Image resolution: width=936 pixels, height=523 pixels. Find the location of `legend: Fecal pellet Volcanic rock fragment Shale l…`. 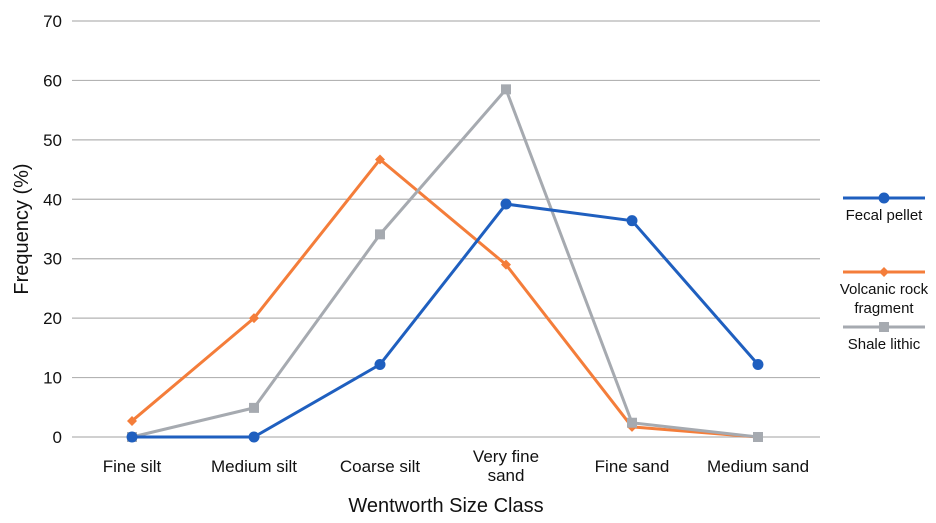

legend: Fecal pellet Volcanic rock fragment Shale l… is located at coordinates (884, 272).